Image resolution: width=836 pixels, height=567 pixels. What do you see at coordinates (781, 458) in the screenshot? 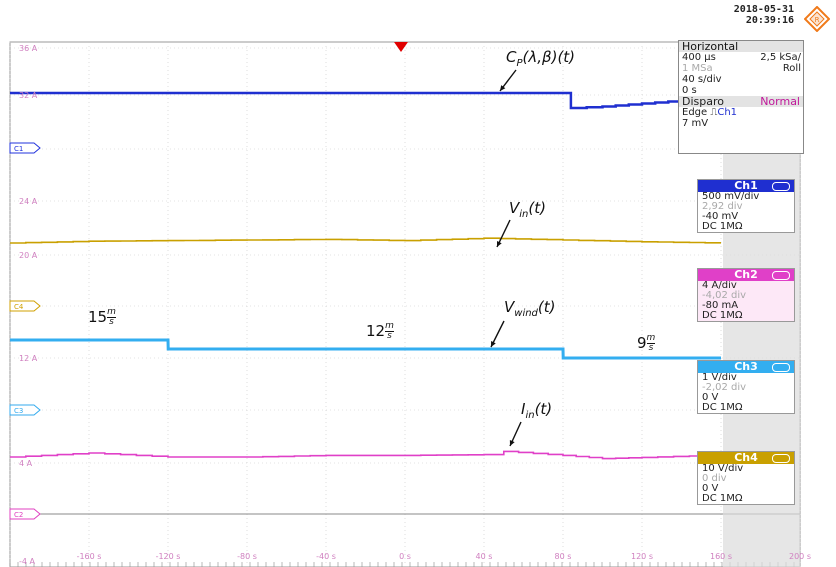
I see `channel-toggle-ch4` at bounding box center [781, 458].